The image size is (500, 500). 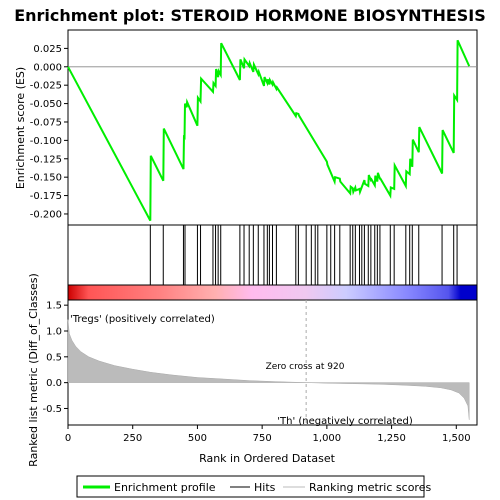 I want to click on rank-y-axis-label: Ranked list metric (Diff_of_Classes), so click(x=33, y=370).